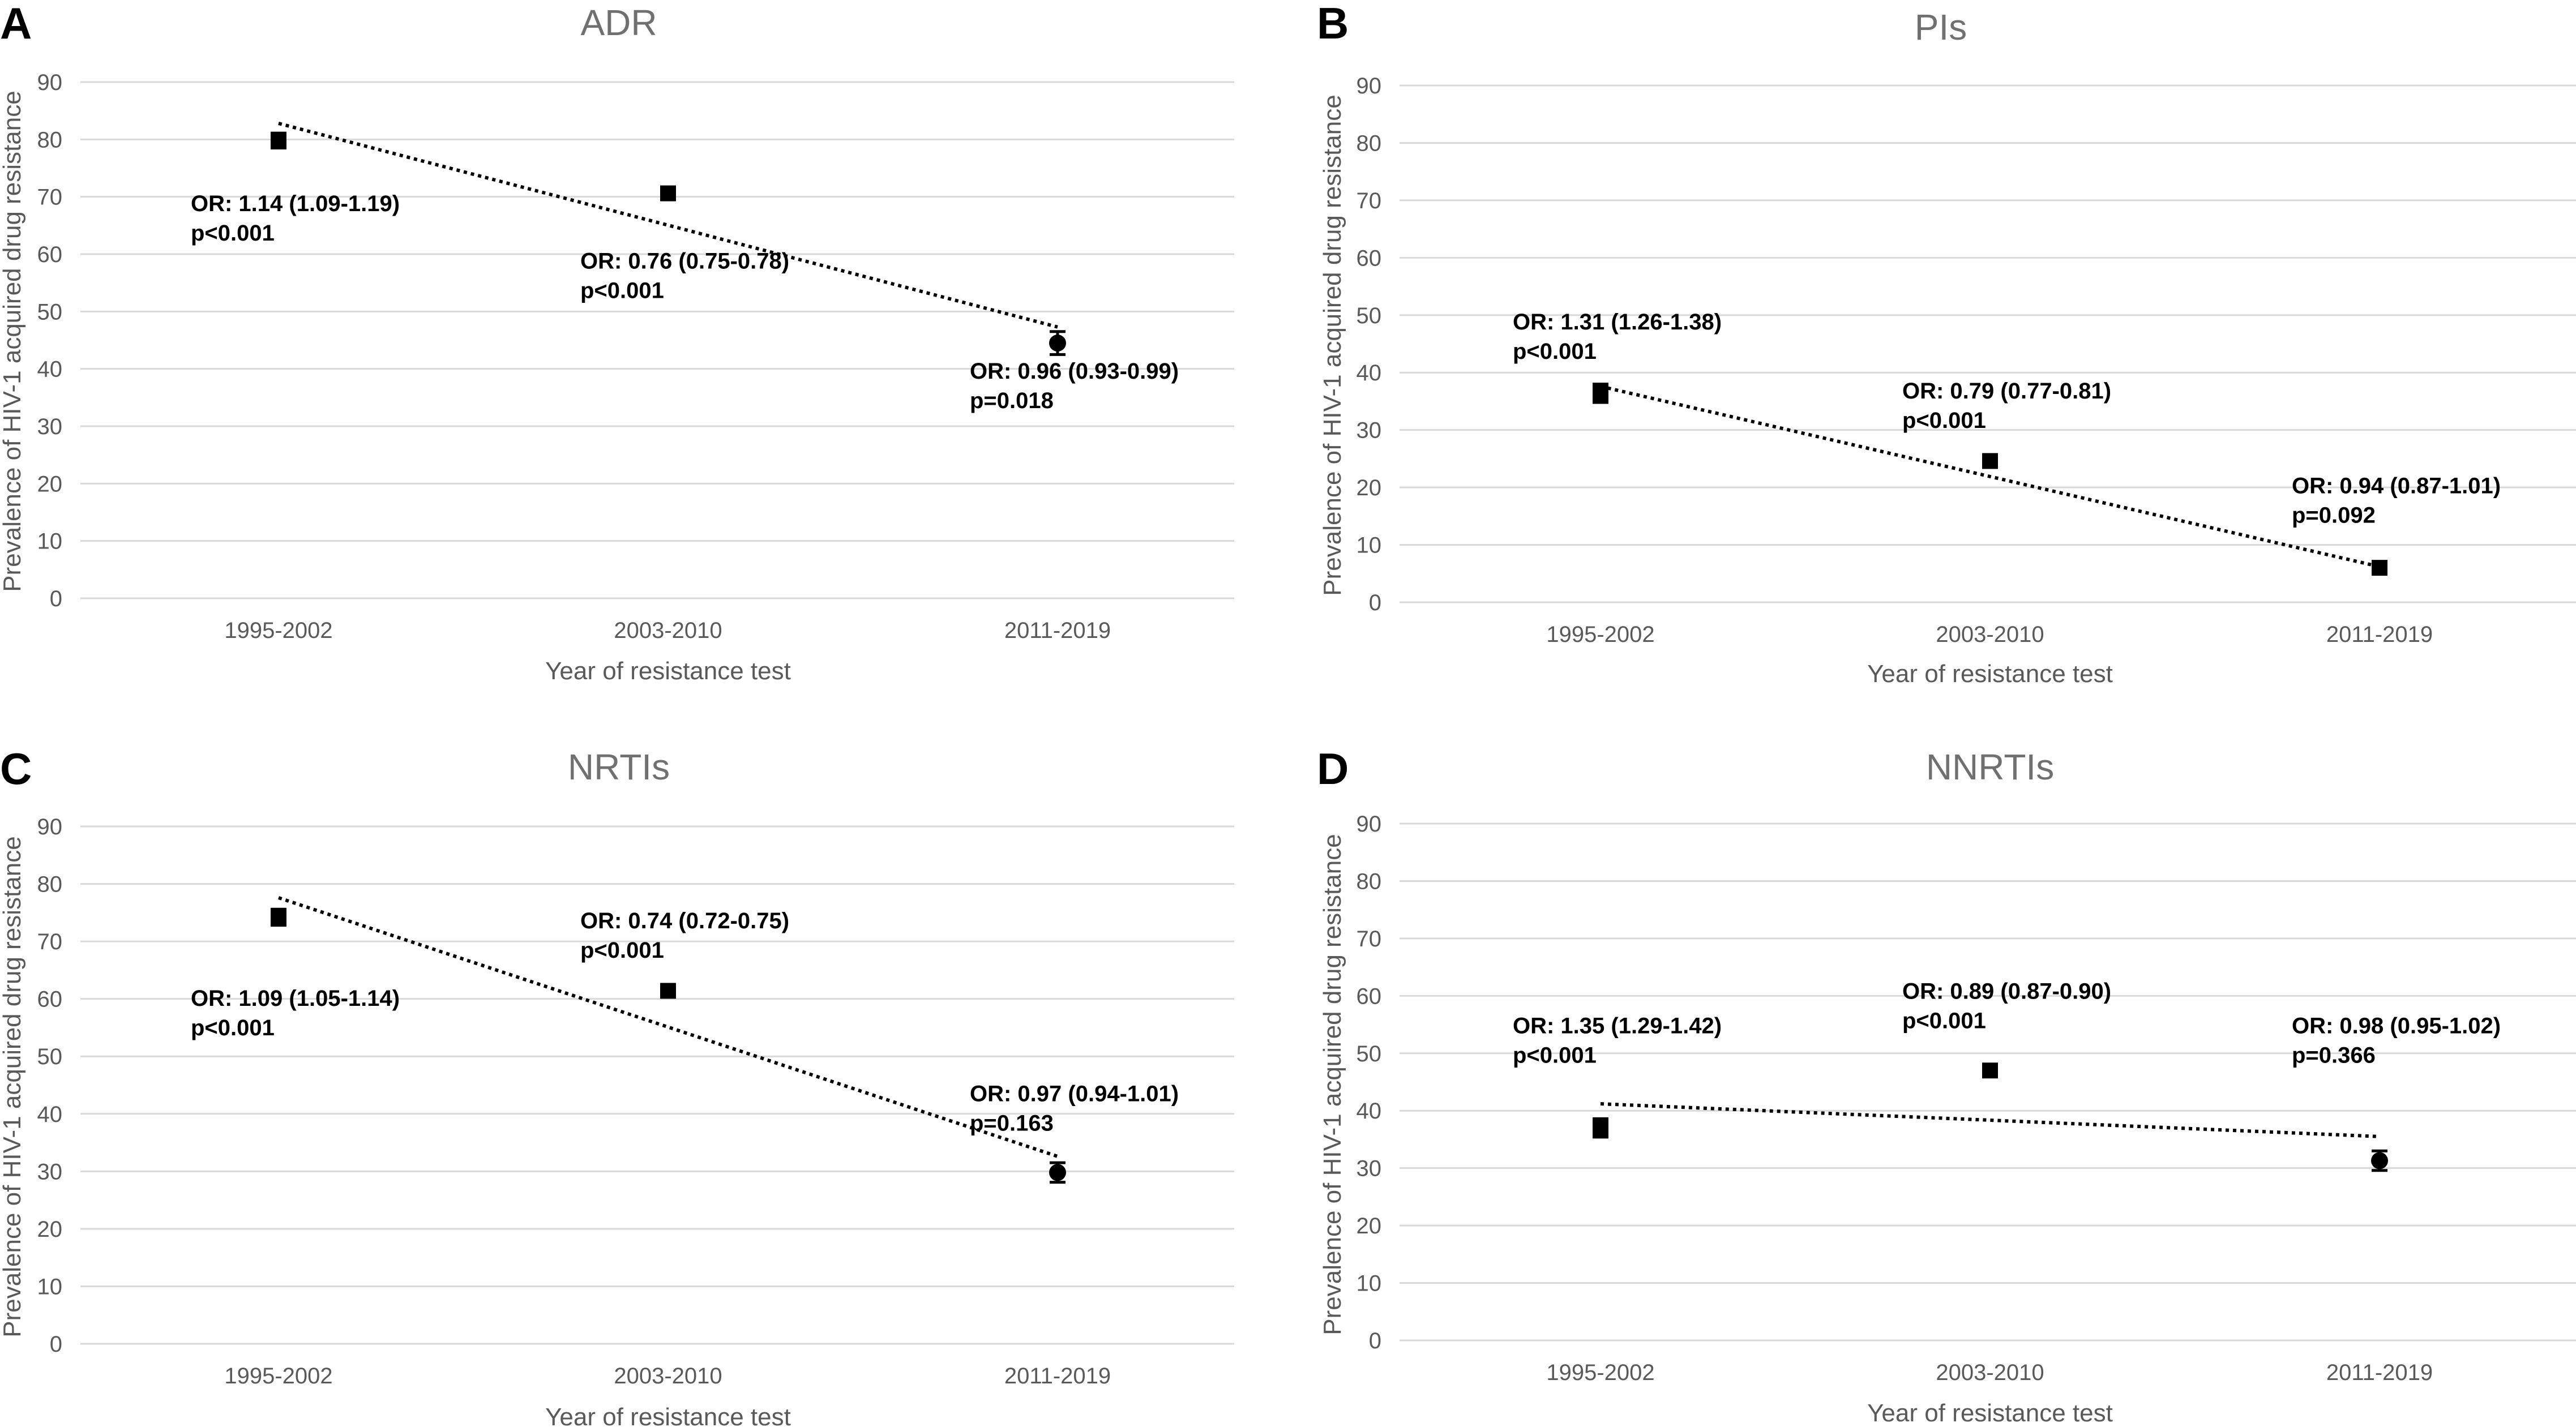  Describe the element at coordinates (1617, 1025) in the screenshot. I see `annotation-or: OR: 1.35 (1.29-1.42)` at that location.